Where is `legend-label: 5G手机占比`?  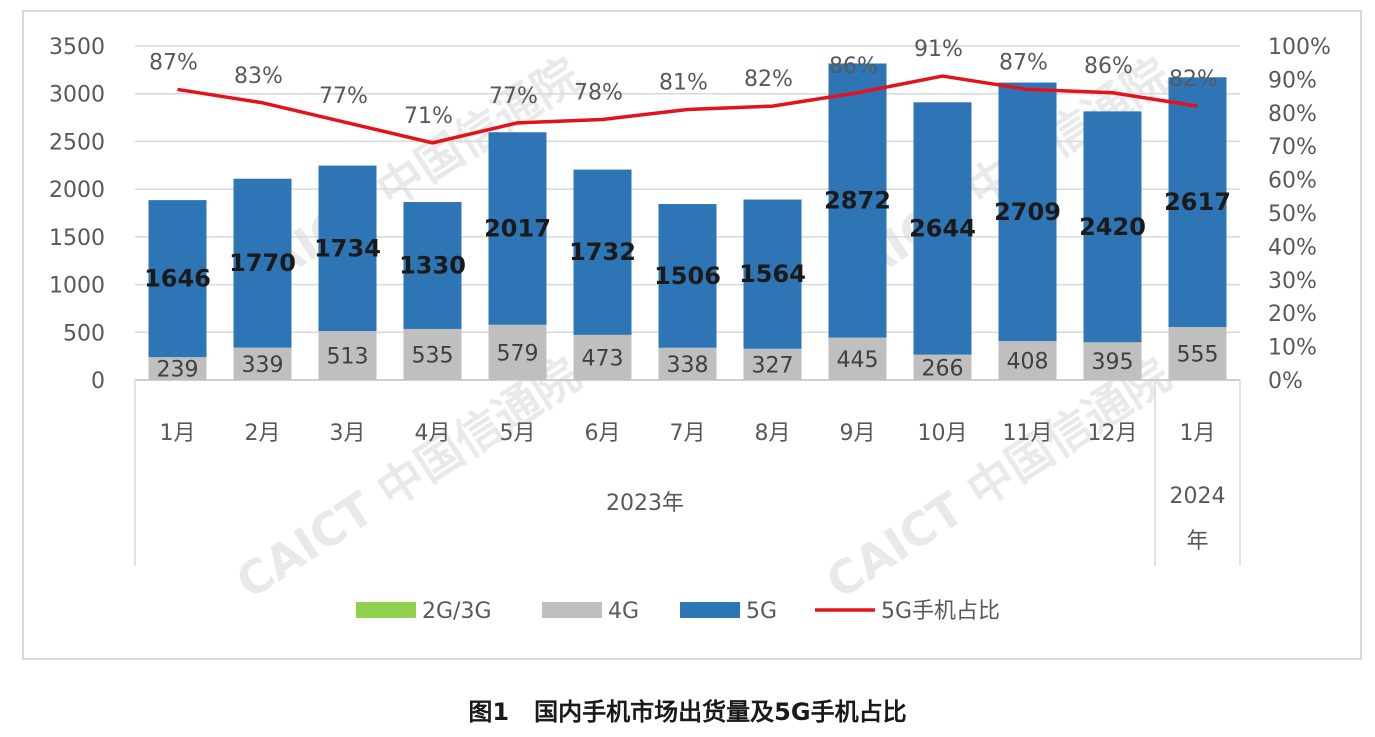
legend-label: 5G手机占比 is located at coordinates (940, 611).